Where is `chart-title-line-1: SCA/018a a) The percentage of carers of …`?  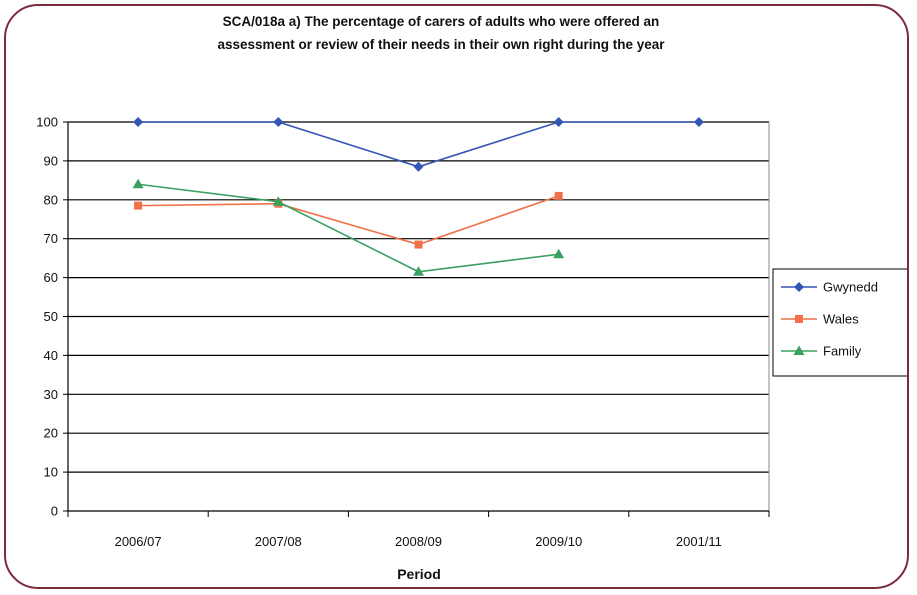
chart-title-line-1: SCA/018a a) The percentage of carers of … is located at coordinates (441, 21).